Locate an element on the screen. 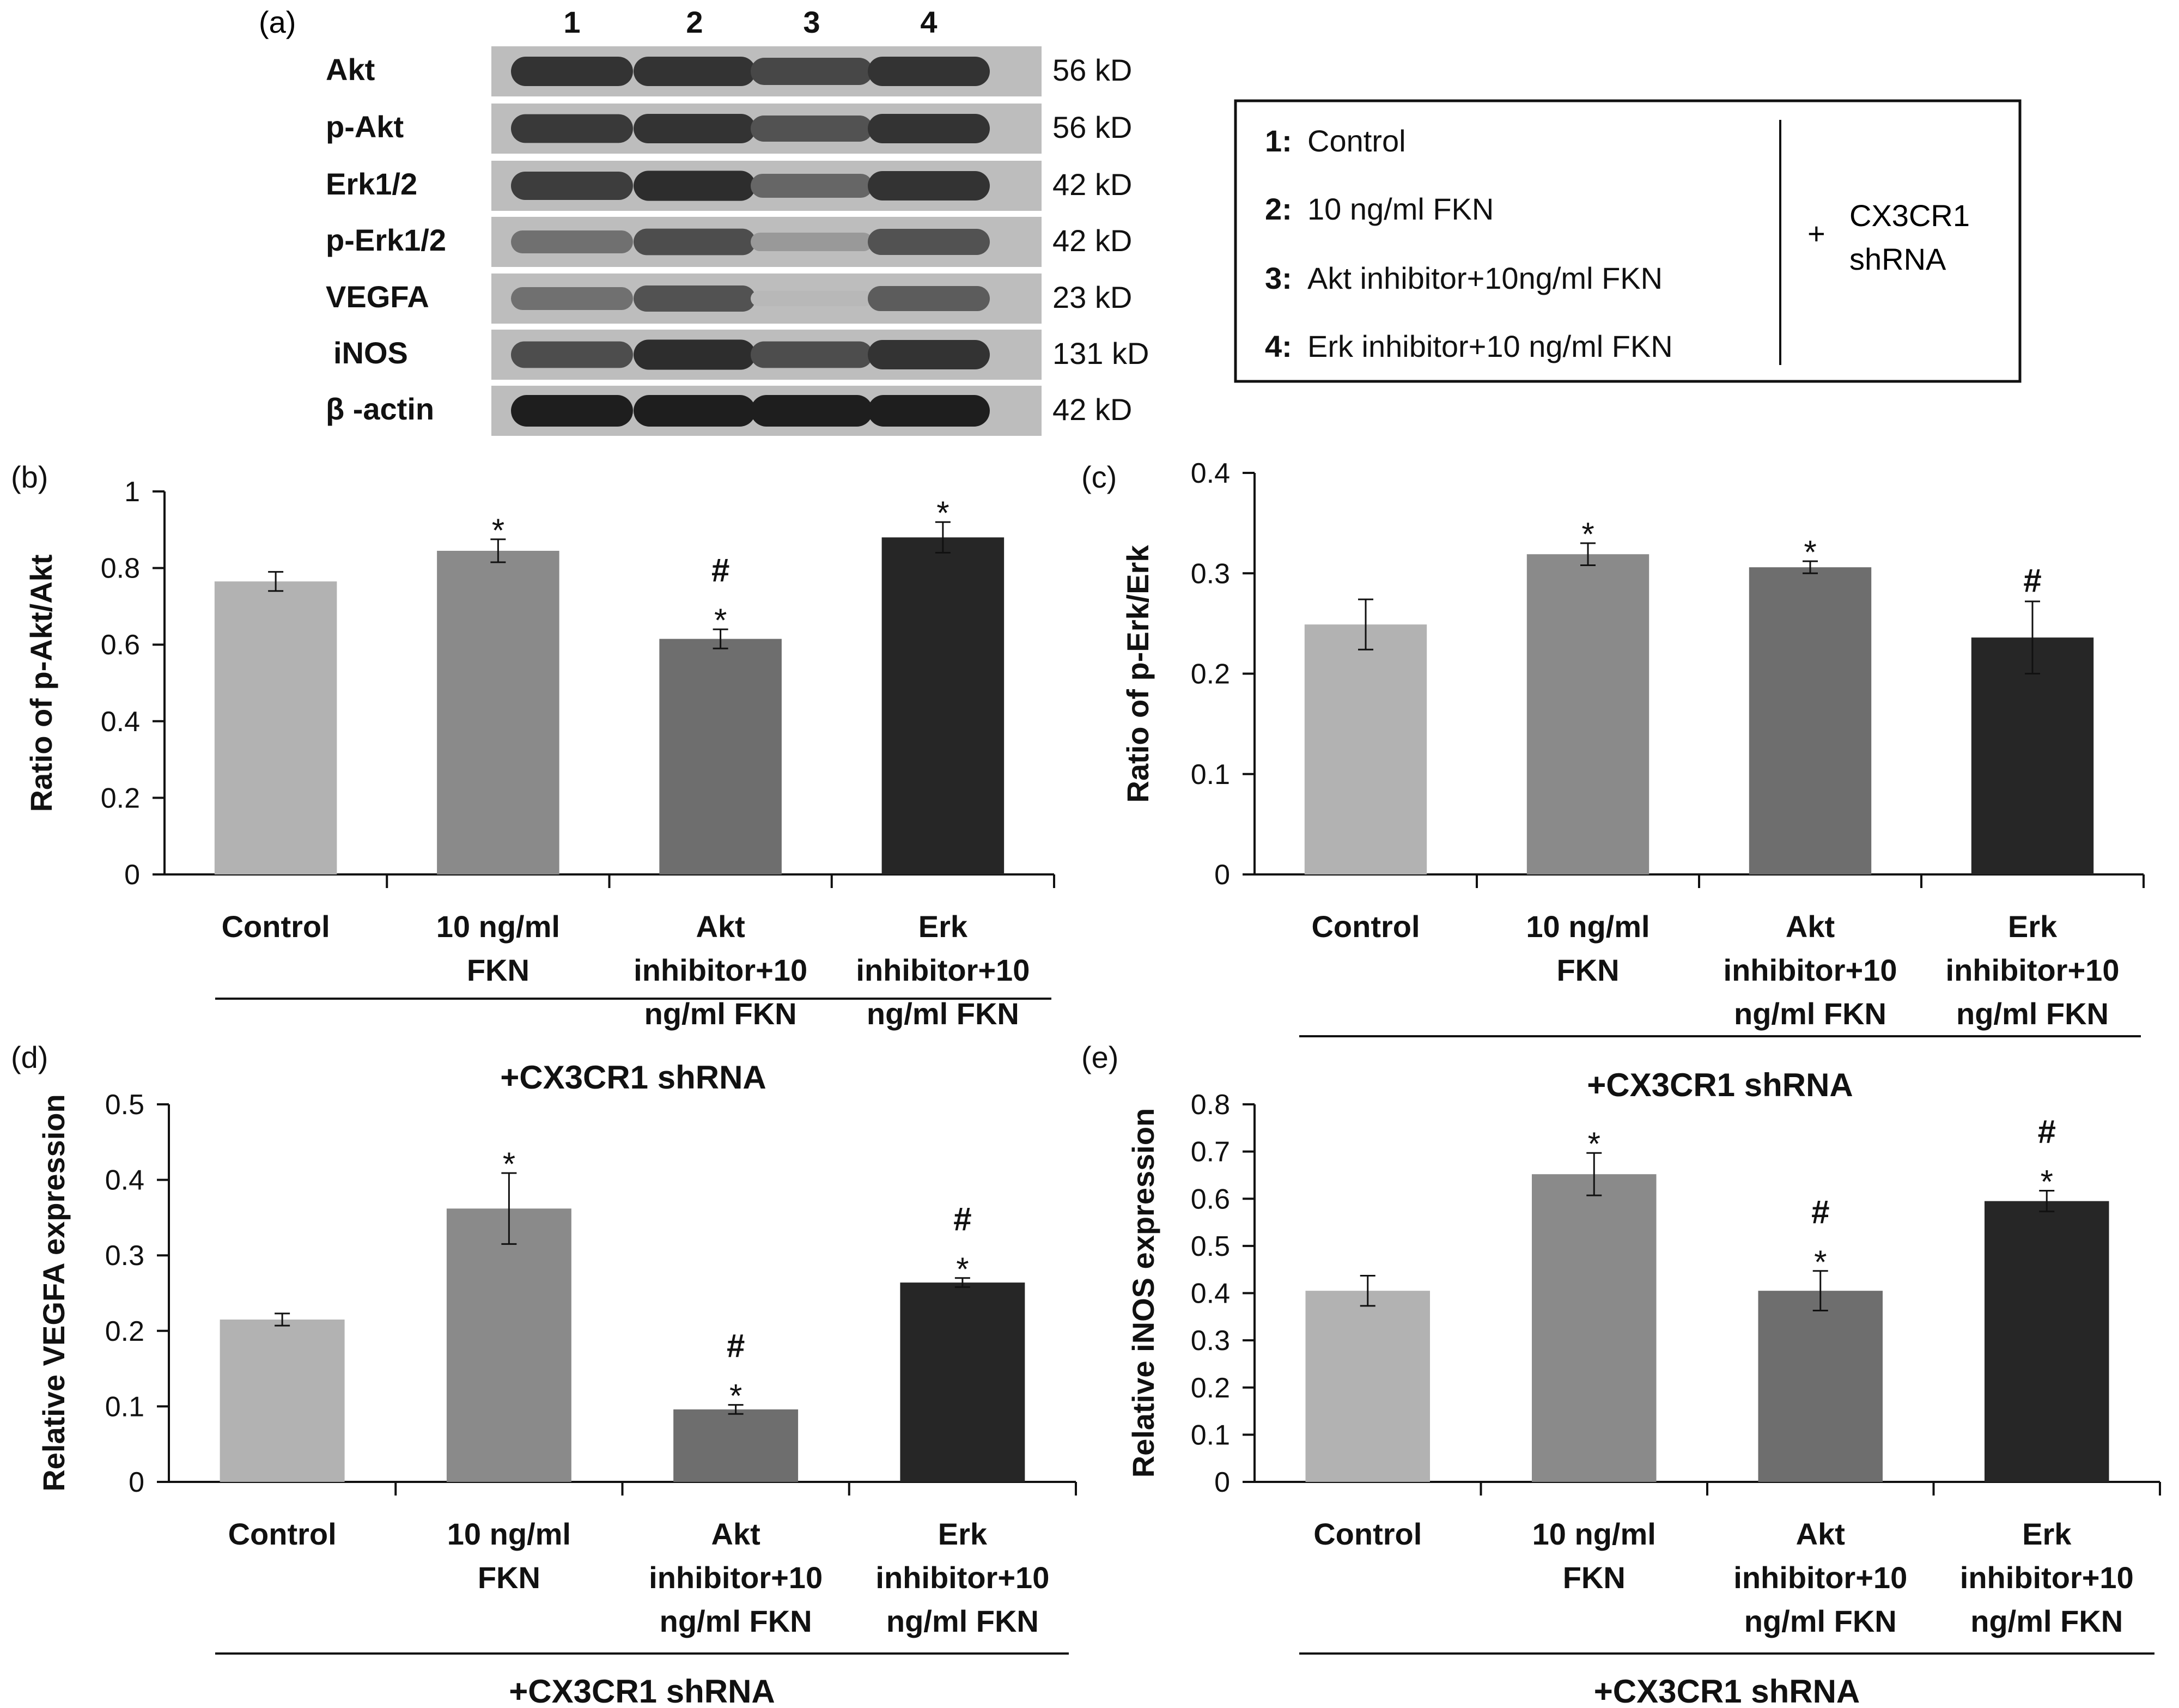  legend-plus: + is located at coordinates (1816, 233).